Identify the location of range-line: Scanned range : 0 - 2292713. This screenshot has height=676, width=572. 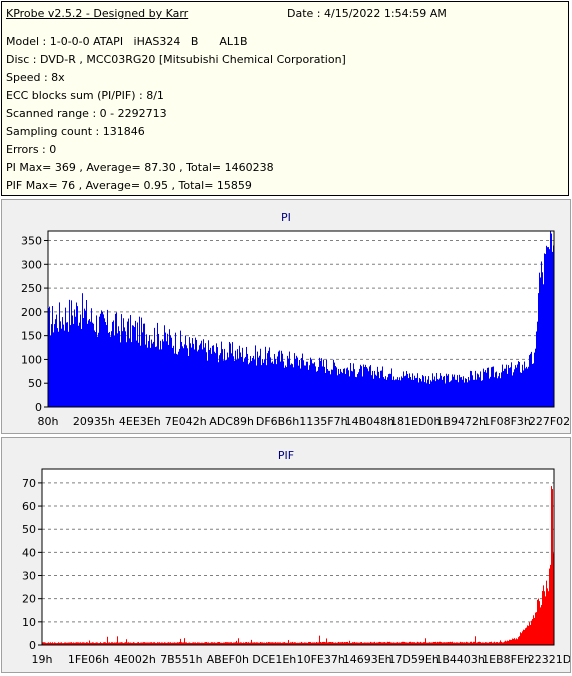
(86, 113).